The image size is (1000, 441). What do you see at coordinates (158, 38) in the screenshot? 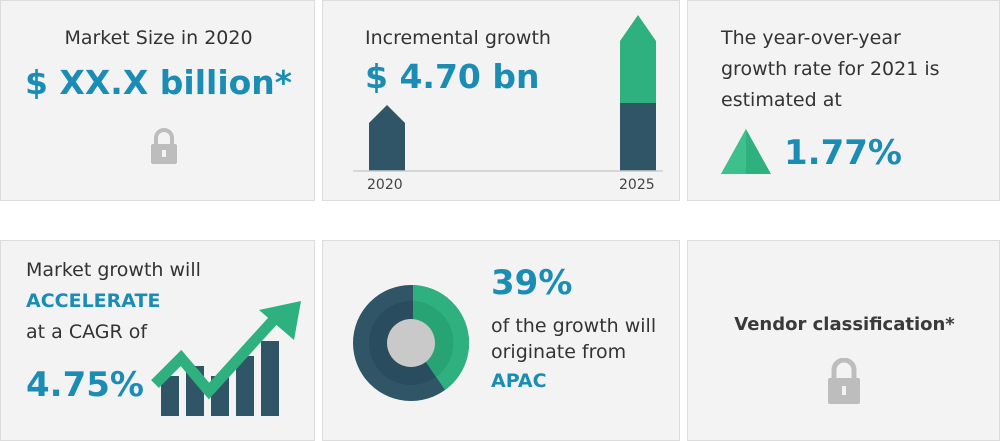
I see `market-size-label: Market Size in 2020` at bounding box center [158, 38].